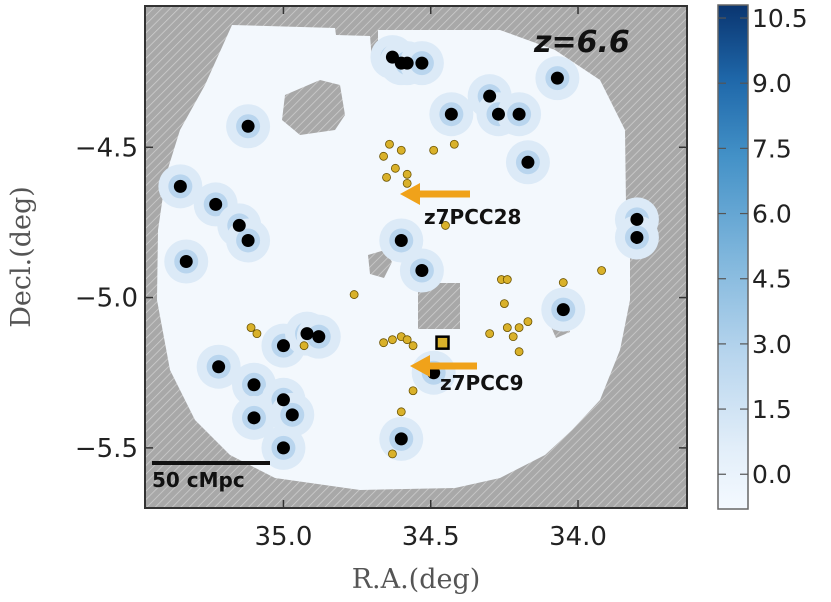 Image resolution: width=831 pixels, height=602 pixels. What do you see at coordinates (772, 148) in the screenshot?
I see `colorbar-tick-label: 7.5` at bounding box center [772, 148].